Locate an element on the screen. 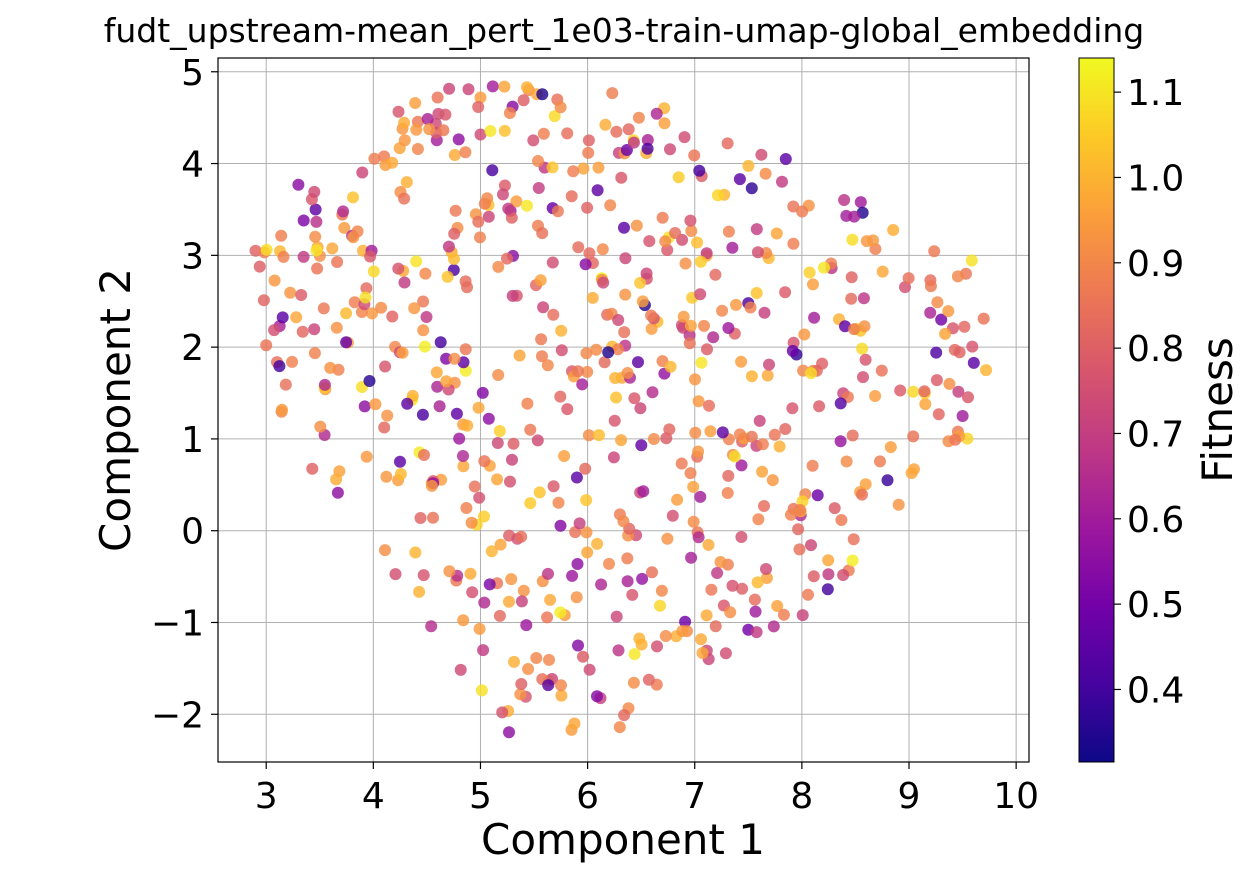 Image resolution: width=1247 pixels, height=872 pixels. colorbar-tick-label: 0.9 is located at coordinates (1155, 264).